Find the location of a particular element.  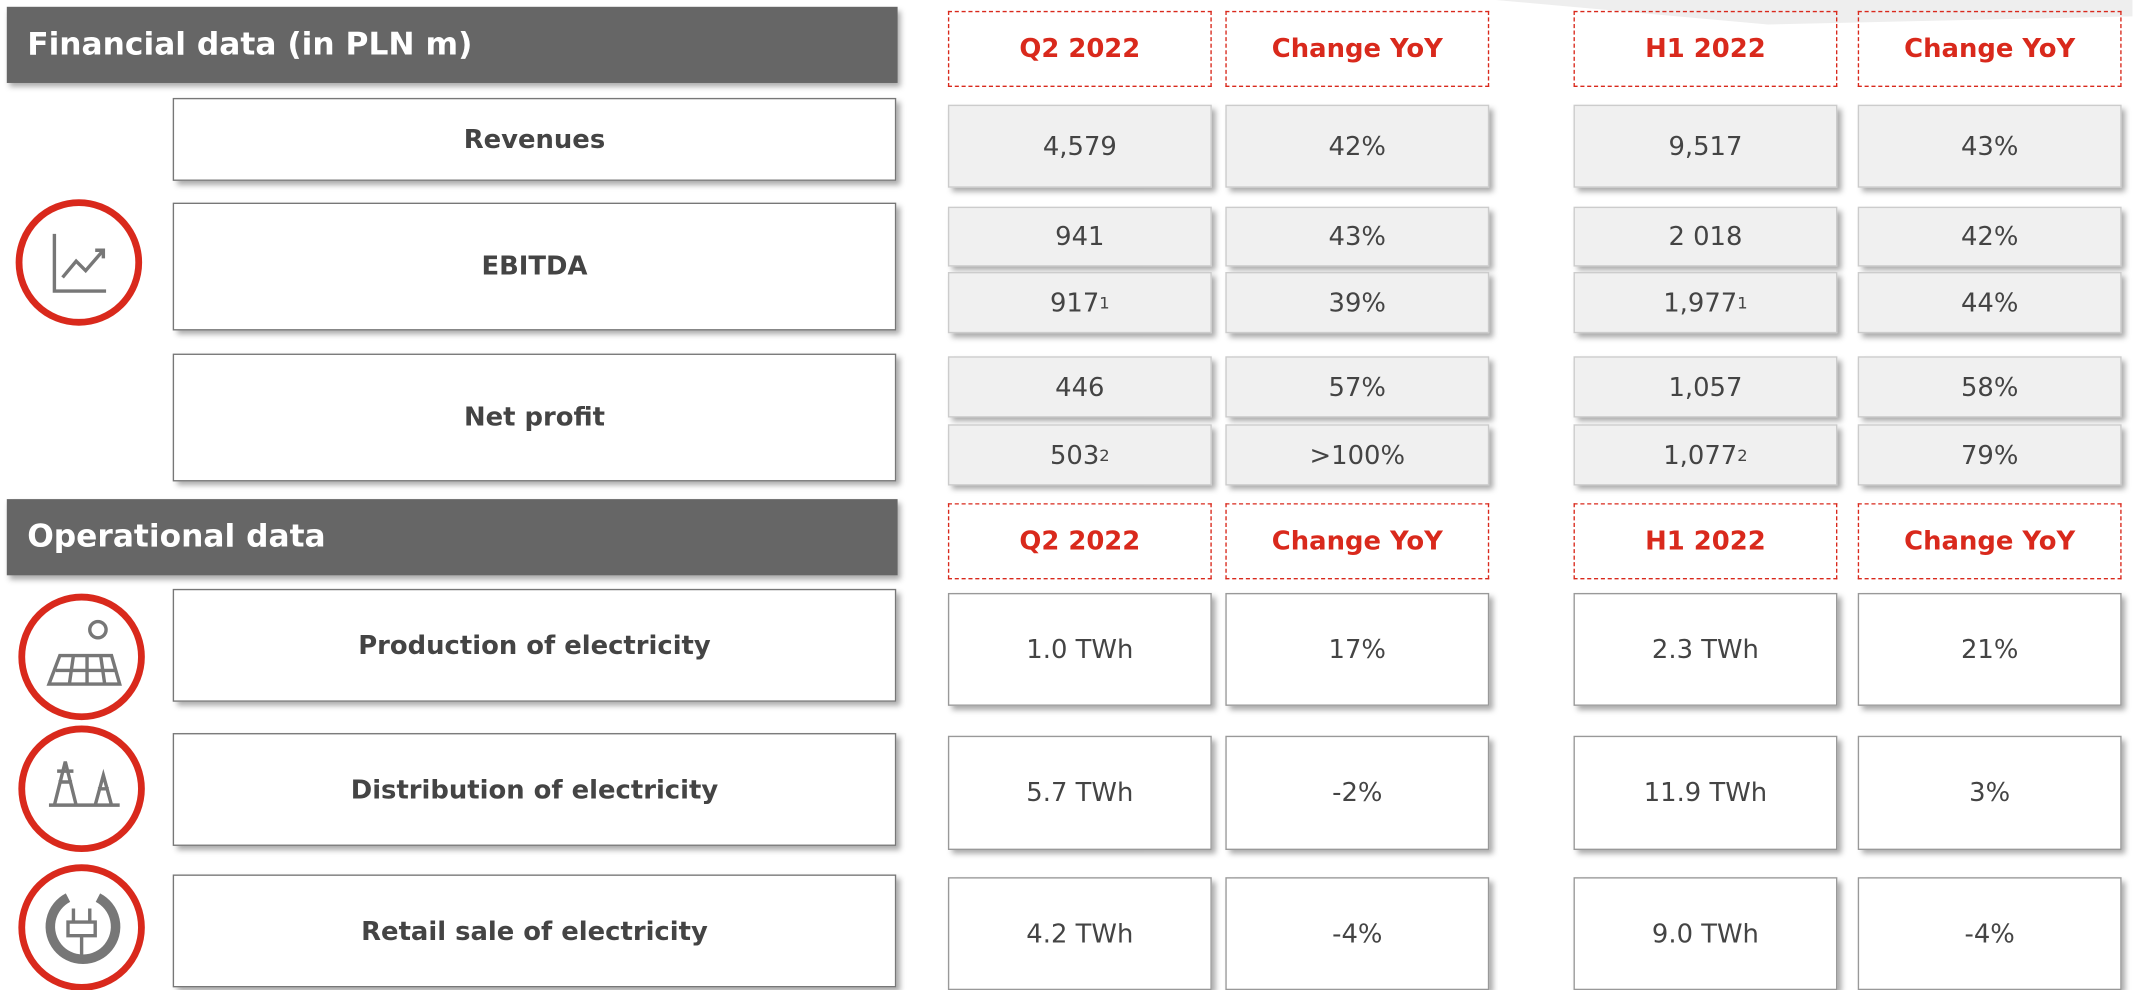

value-cell: 1,077 2 is located at coordinates (1705, 455).